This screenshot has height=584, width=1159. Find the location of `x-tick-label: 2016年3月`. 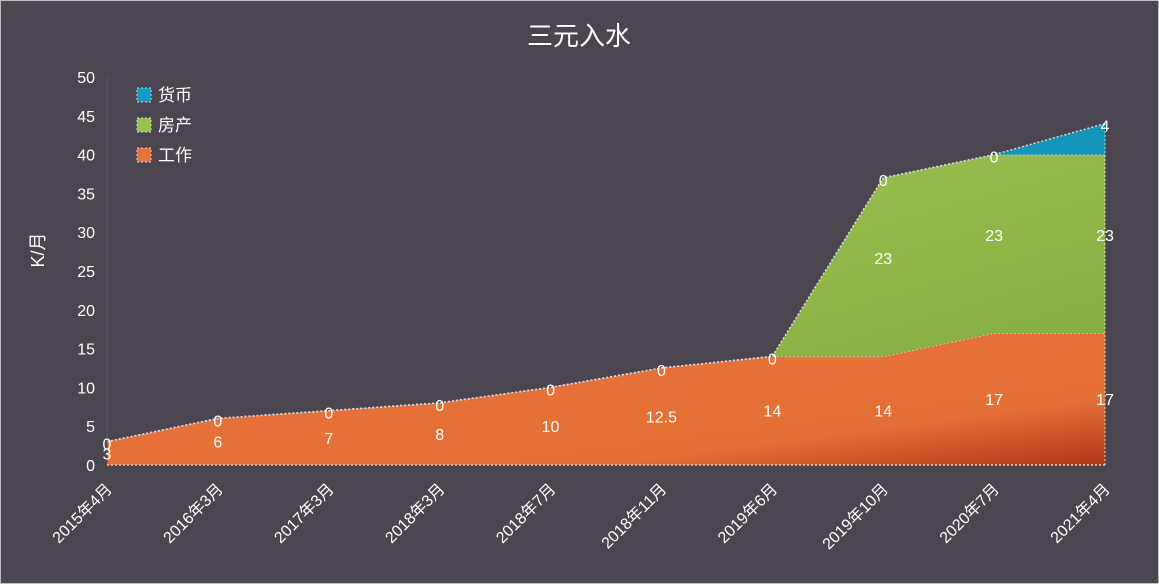

x-tick-label: 2016年3月 is located at coordinates (193, 513).